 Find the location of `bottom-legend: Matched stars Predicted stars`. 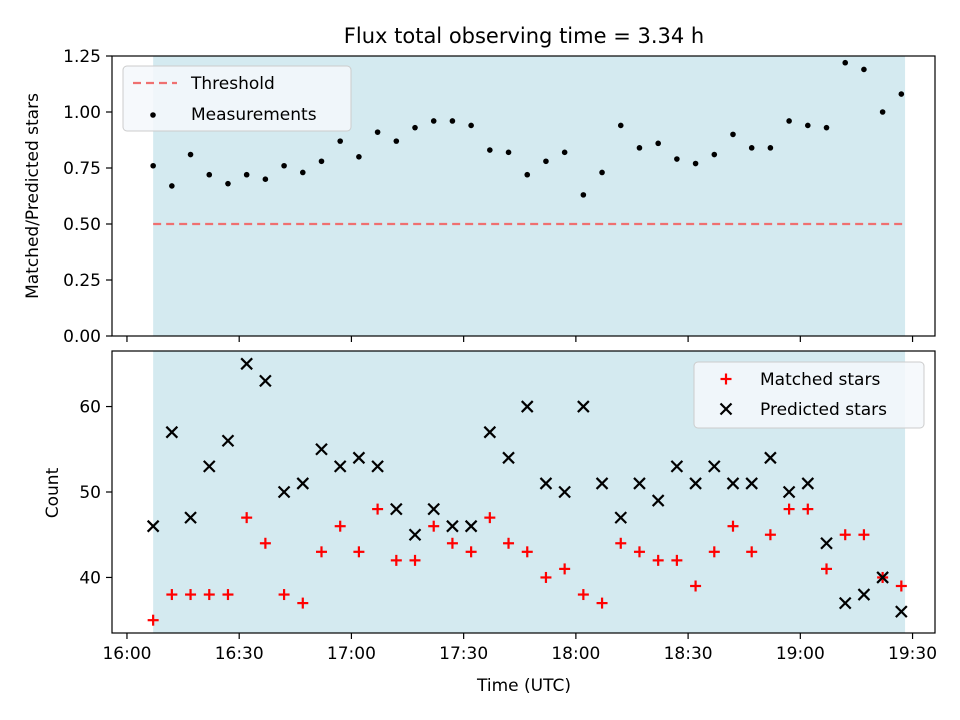

bottom-legend: Matched stars Predicted stars is located at coordinates (809, 395).